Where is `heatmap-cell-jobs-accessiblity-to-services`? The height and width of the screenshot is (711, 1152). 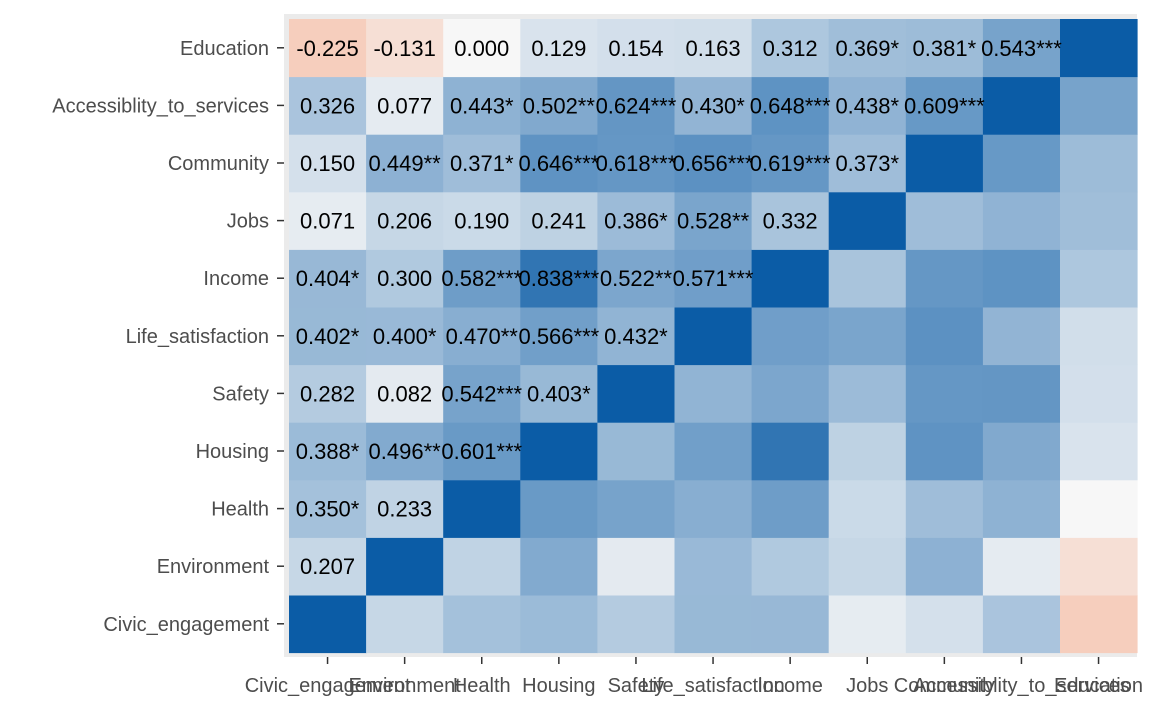 heatmap-cell-jobs-accessiblity-to-services is located at coordinates (867, 105).